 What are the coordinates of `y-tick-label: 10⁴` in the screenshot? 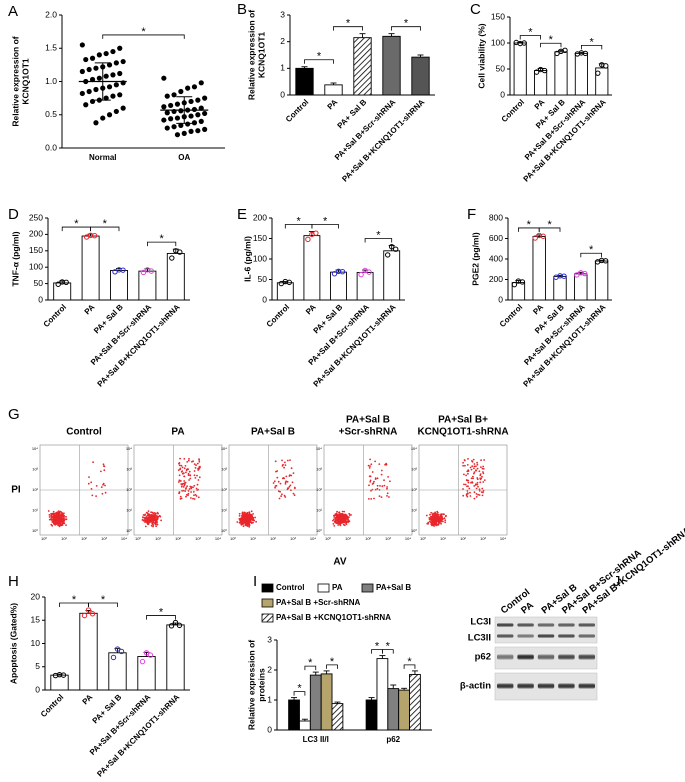 It's located at (414, 448).